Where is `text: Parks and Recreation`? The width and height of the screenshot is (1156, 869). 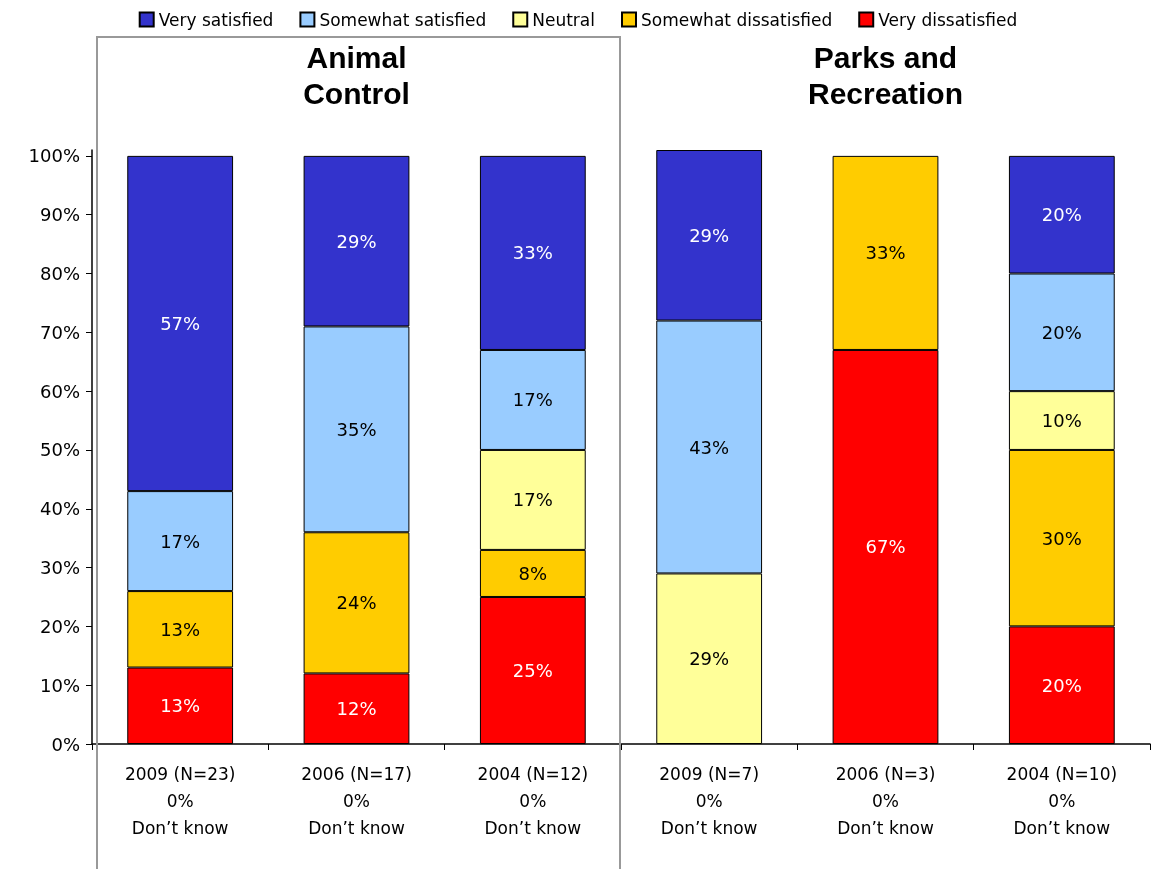
text: Parks and Recreation is located at coordinates (885, 76).